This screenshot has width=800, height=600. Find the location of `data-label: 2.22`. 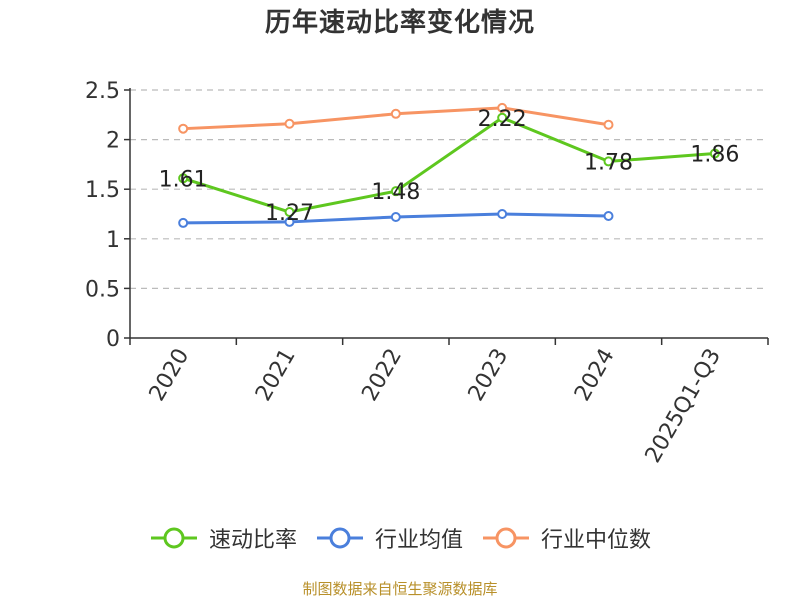

data-label: 2.22 is located at coordinates (502, 119).